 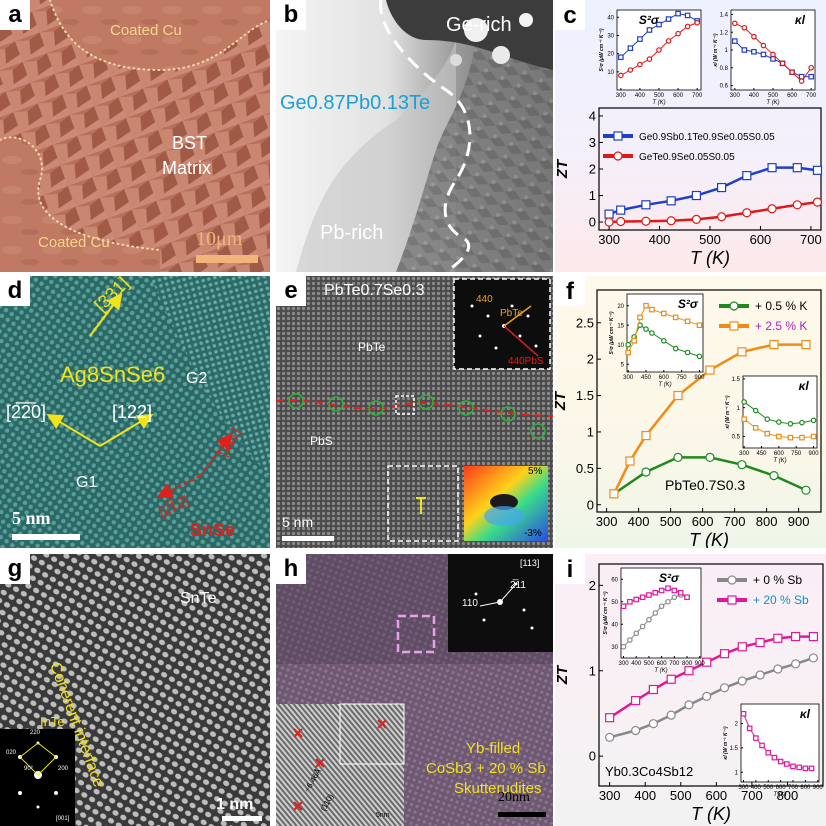 I want to click on snte-label: SnTe, so click(x=198, y=598).